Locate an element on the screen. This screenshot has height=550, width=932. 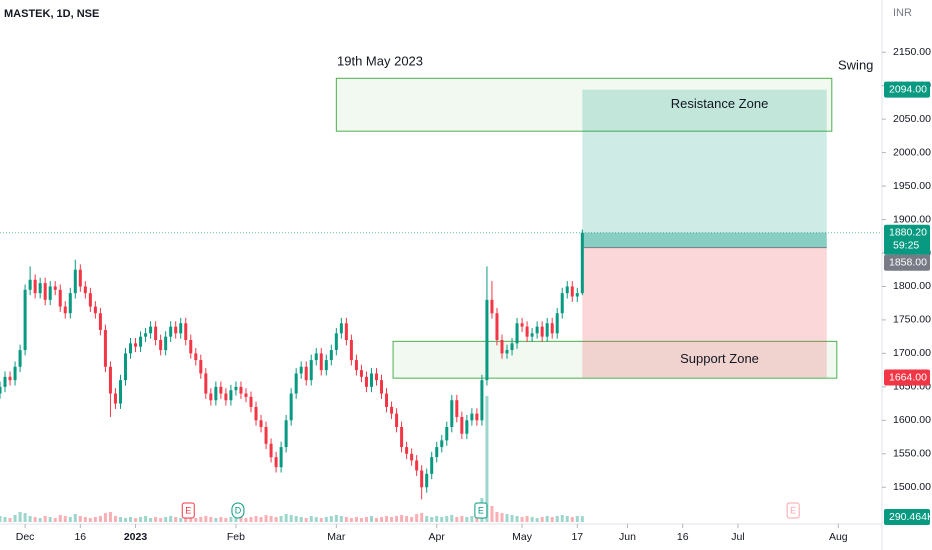
currency: INR is located at coordinates (902, 13).